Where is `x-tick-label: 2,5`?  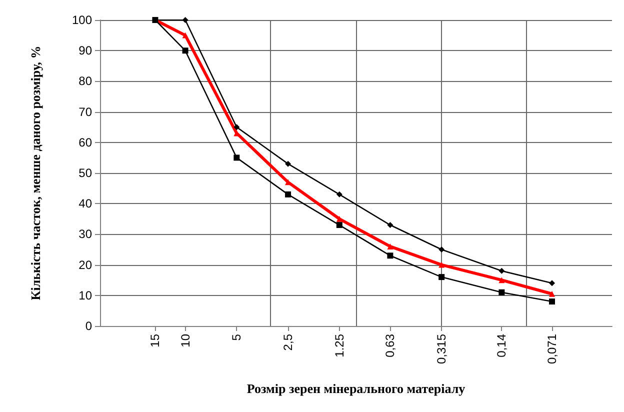
x-tick-label: 2,5 is located at coordinates (288, 342).